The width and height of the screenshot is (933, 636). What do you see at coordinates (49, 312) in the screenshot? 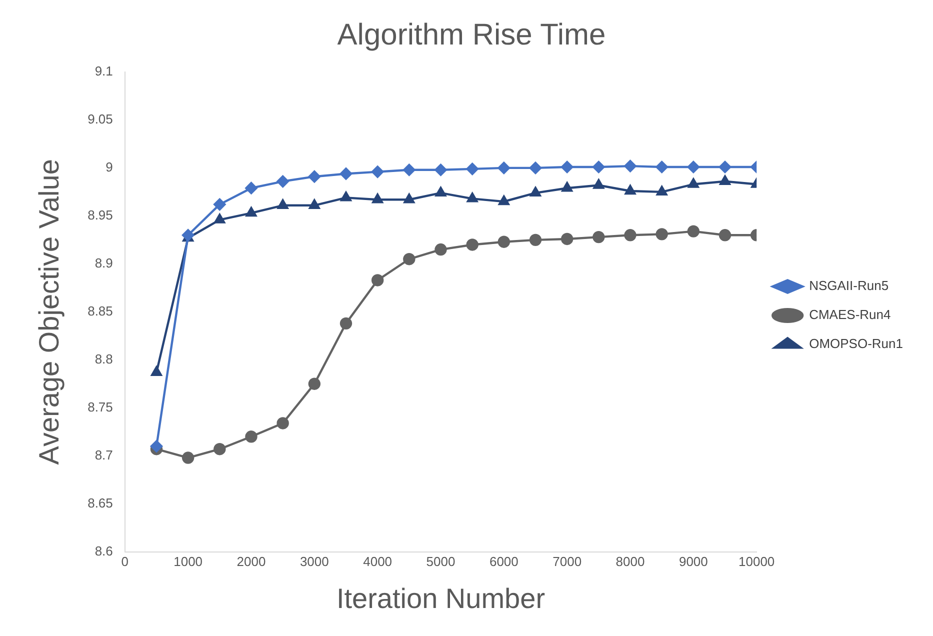
I see `y-axis-title: Average Objective Value` at bounding box center [49, 312].